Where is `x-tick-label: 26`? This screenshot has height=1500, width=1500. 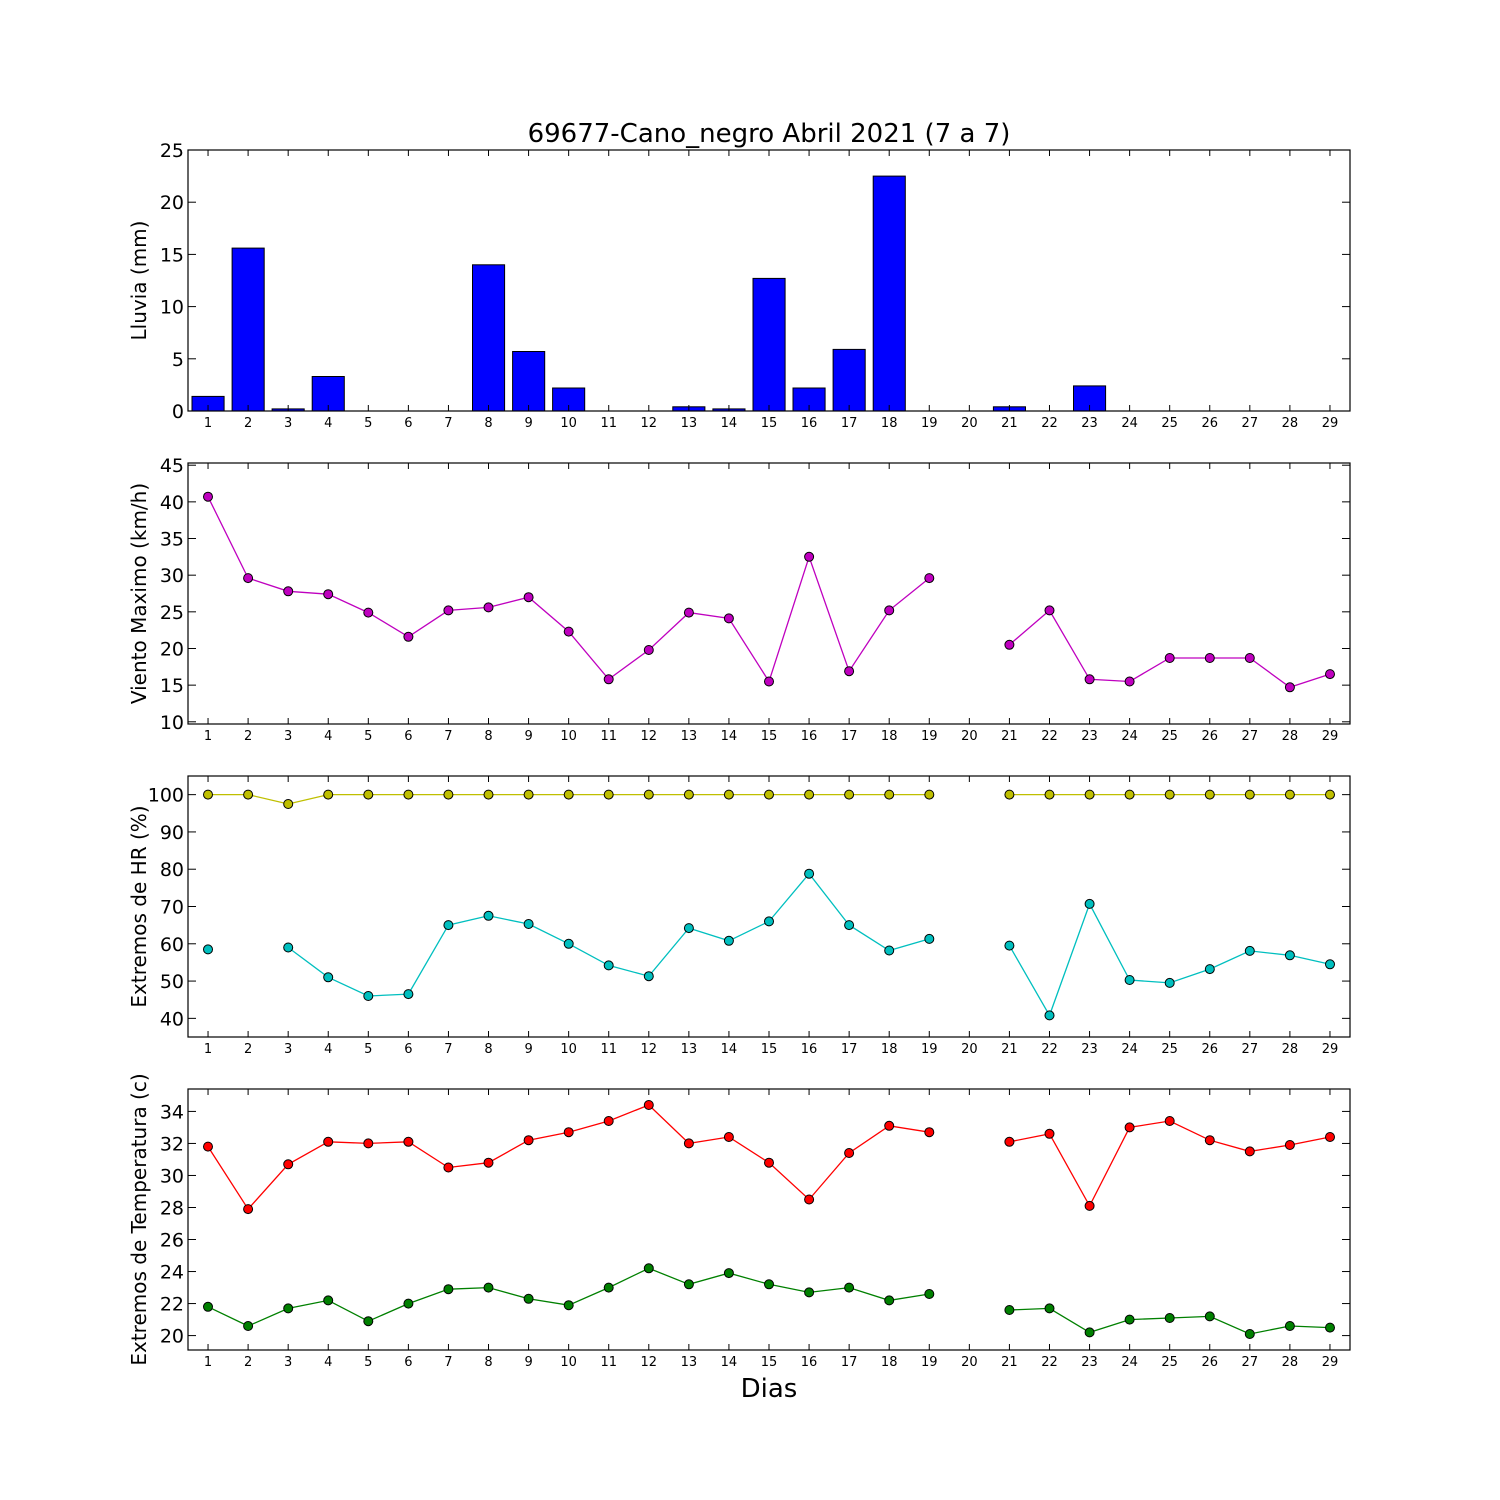
x-tick-label: 26 is located at coordinates (1209, 1049).